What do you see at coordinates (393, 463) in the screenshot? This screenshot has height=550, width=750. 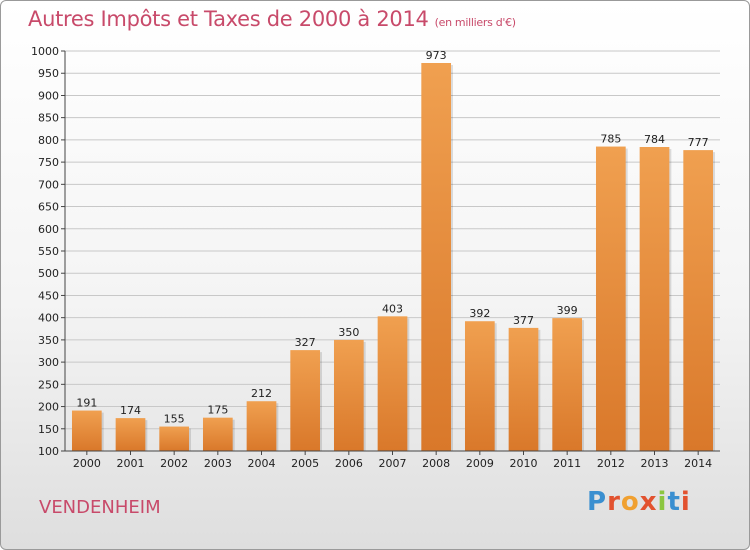 I see `x-tick-label: 2007` at bounding box center [393, 463].